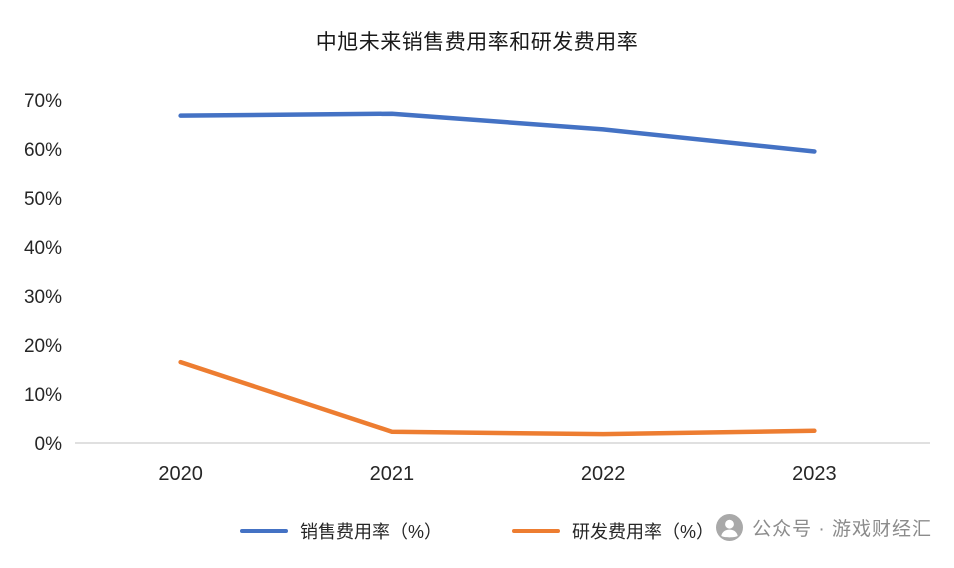 Image resolution: width=954 pixels, height=568 pixels. Describe the element at coordinates (842, 529) in the screenshot. I see `watermark-text: 公众号 · 游戏财经汇` at that location.